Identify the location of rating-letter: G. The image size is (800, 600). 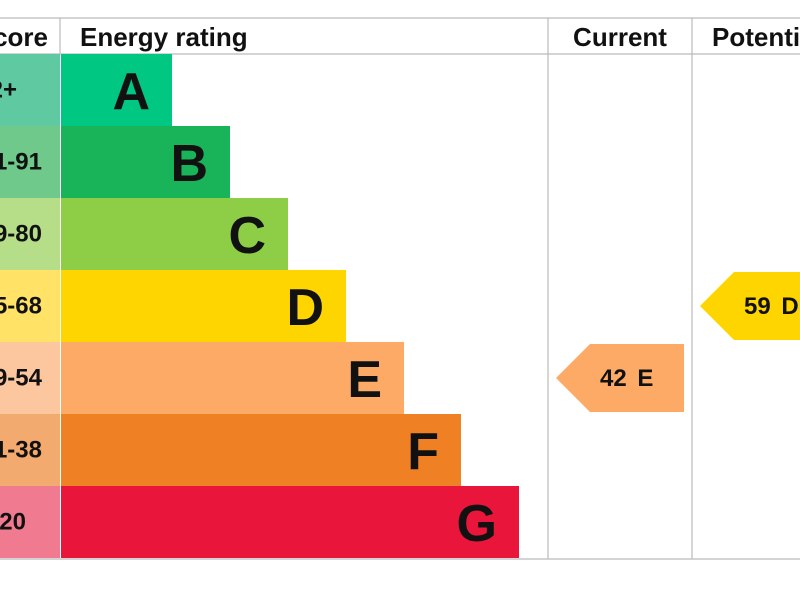
(477, 524).